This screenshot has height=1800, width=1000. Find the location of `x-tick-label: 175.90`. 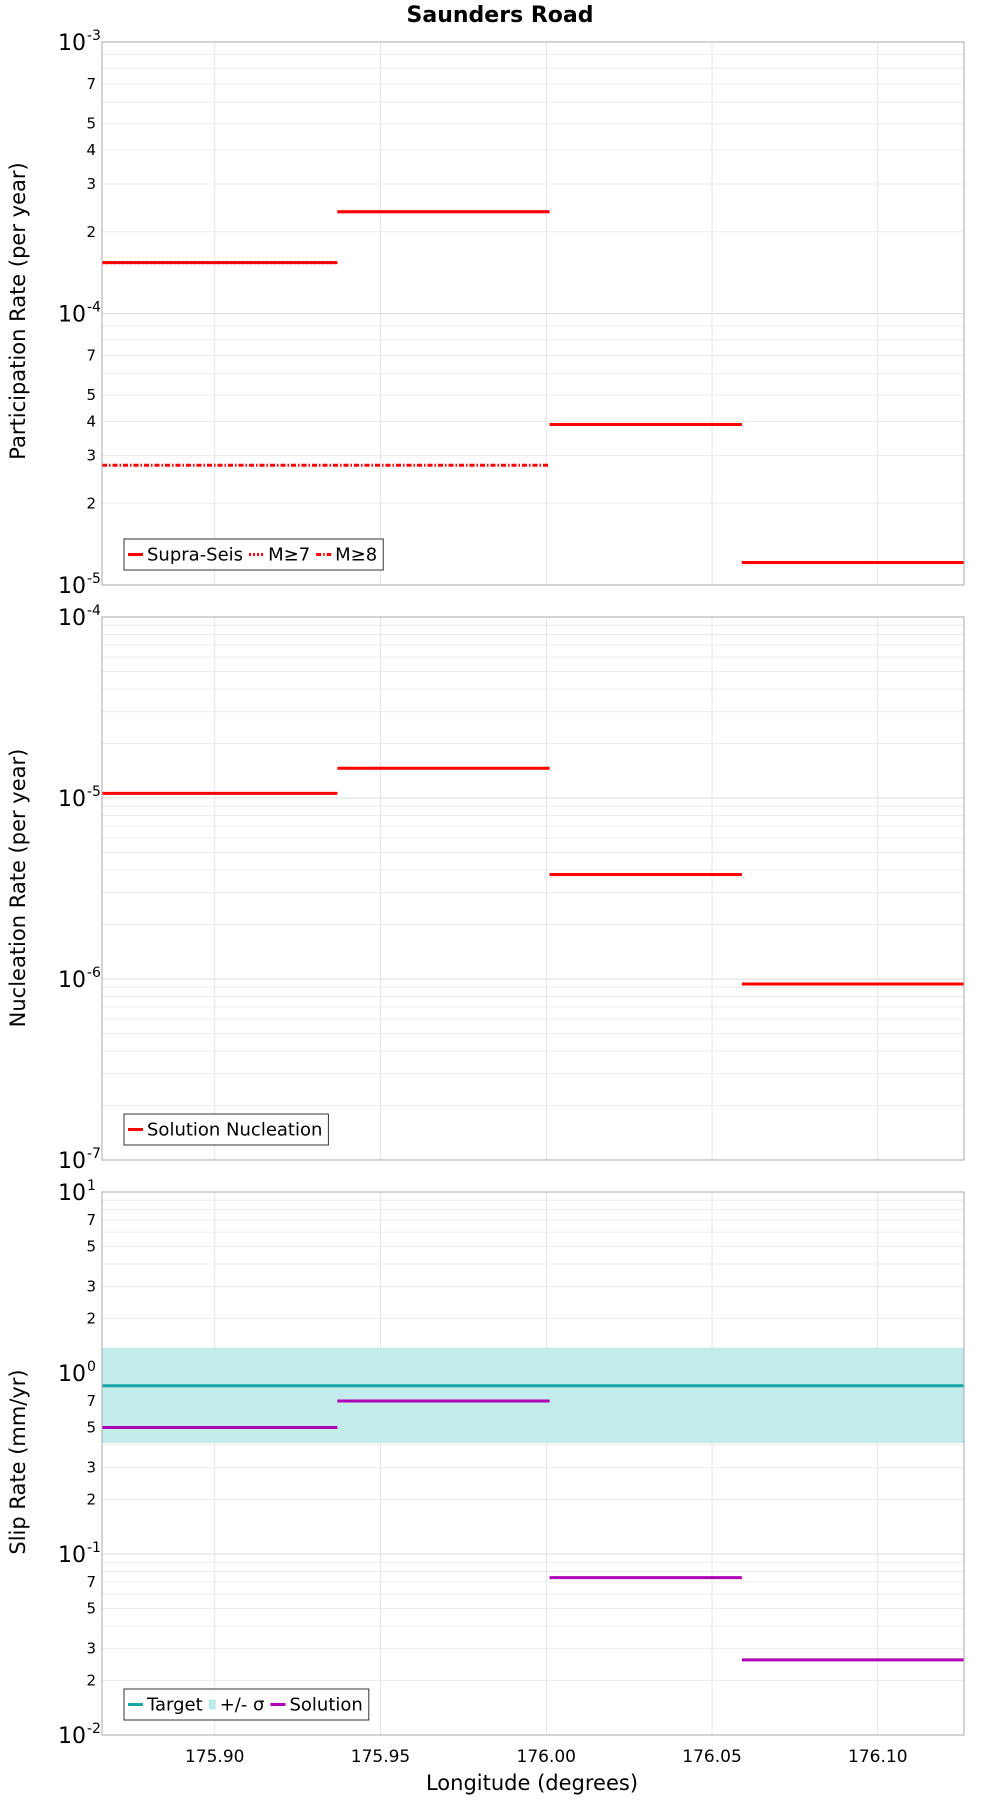

x-tick-label: 175.90 is located at coordinates (214, 1757).